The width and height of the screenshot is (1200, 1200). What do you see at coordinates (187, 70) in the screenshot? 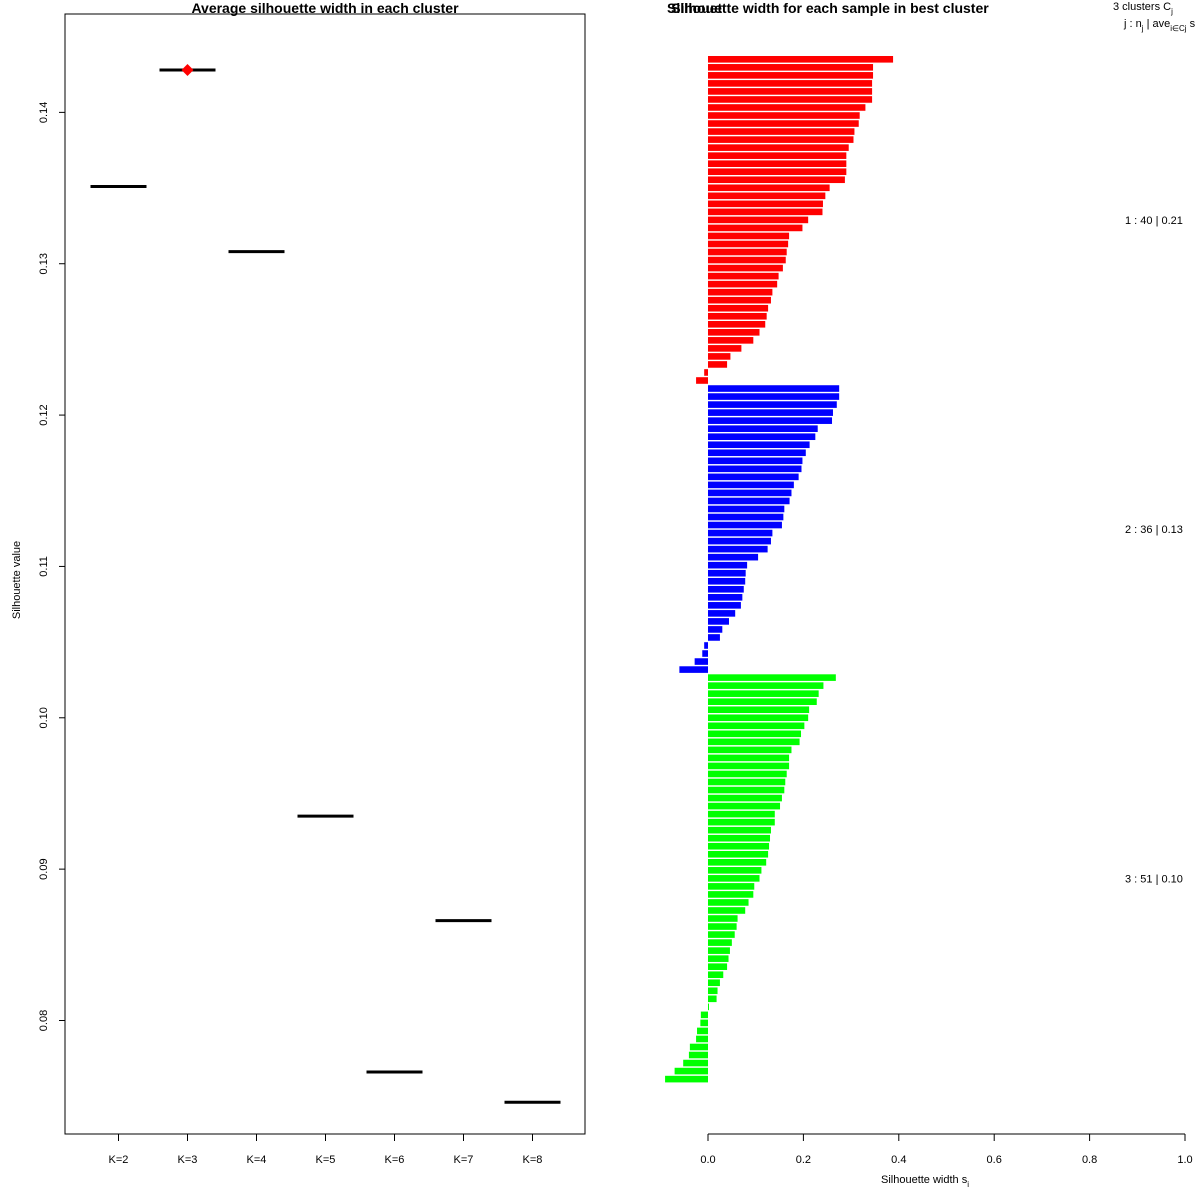
I see `best-k-marker` at bounding box center [187, 70].